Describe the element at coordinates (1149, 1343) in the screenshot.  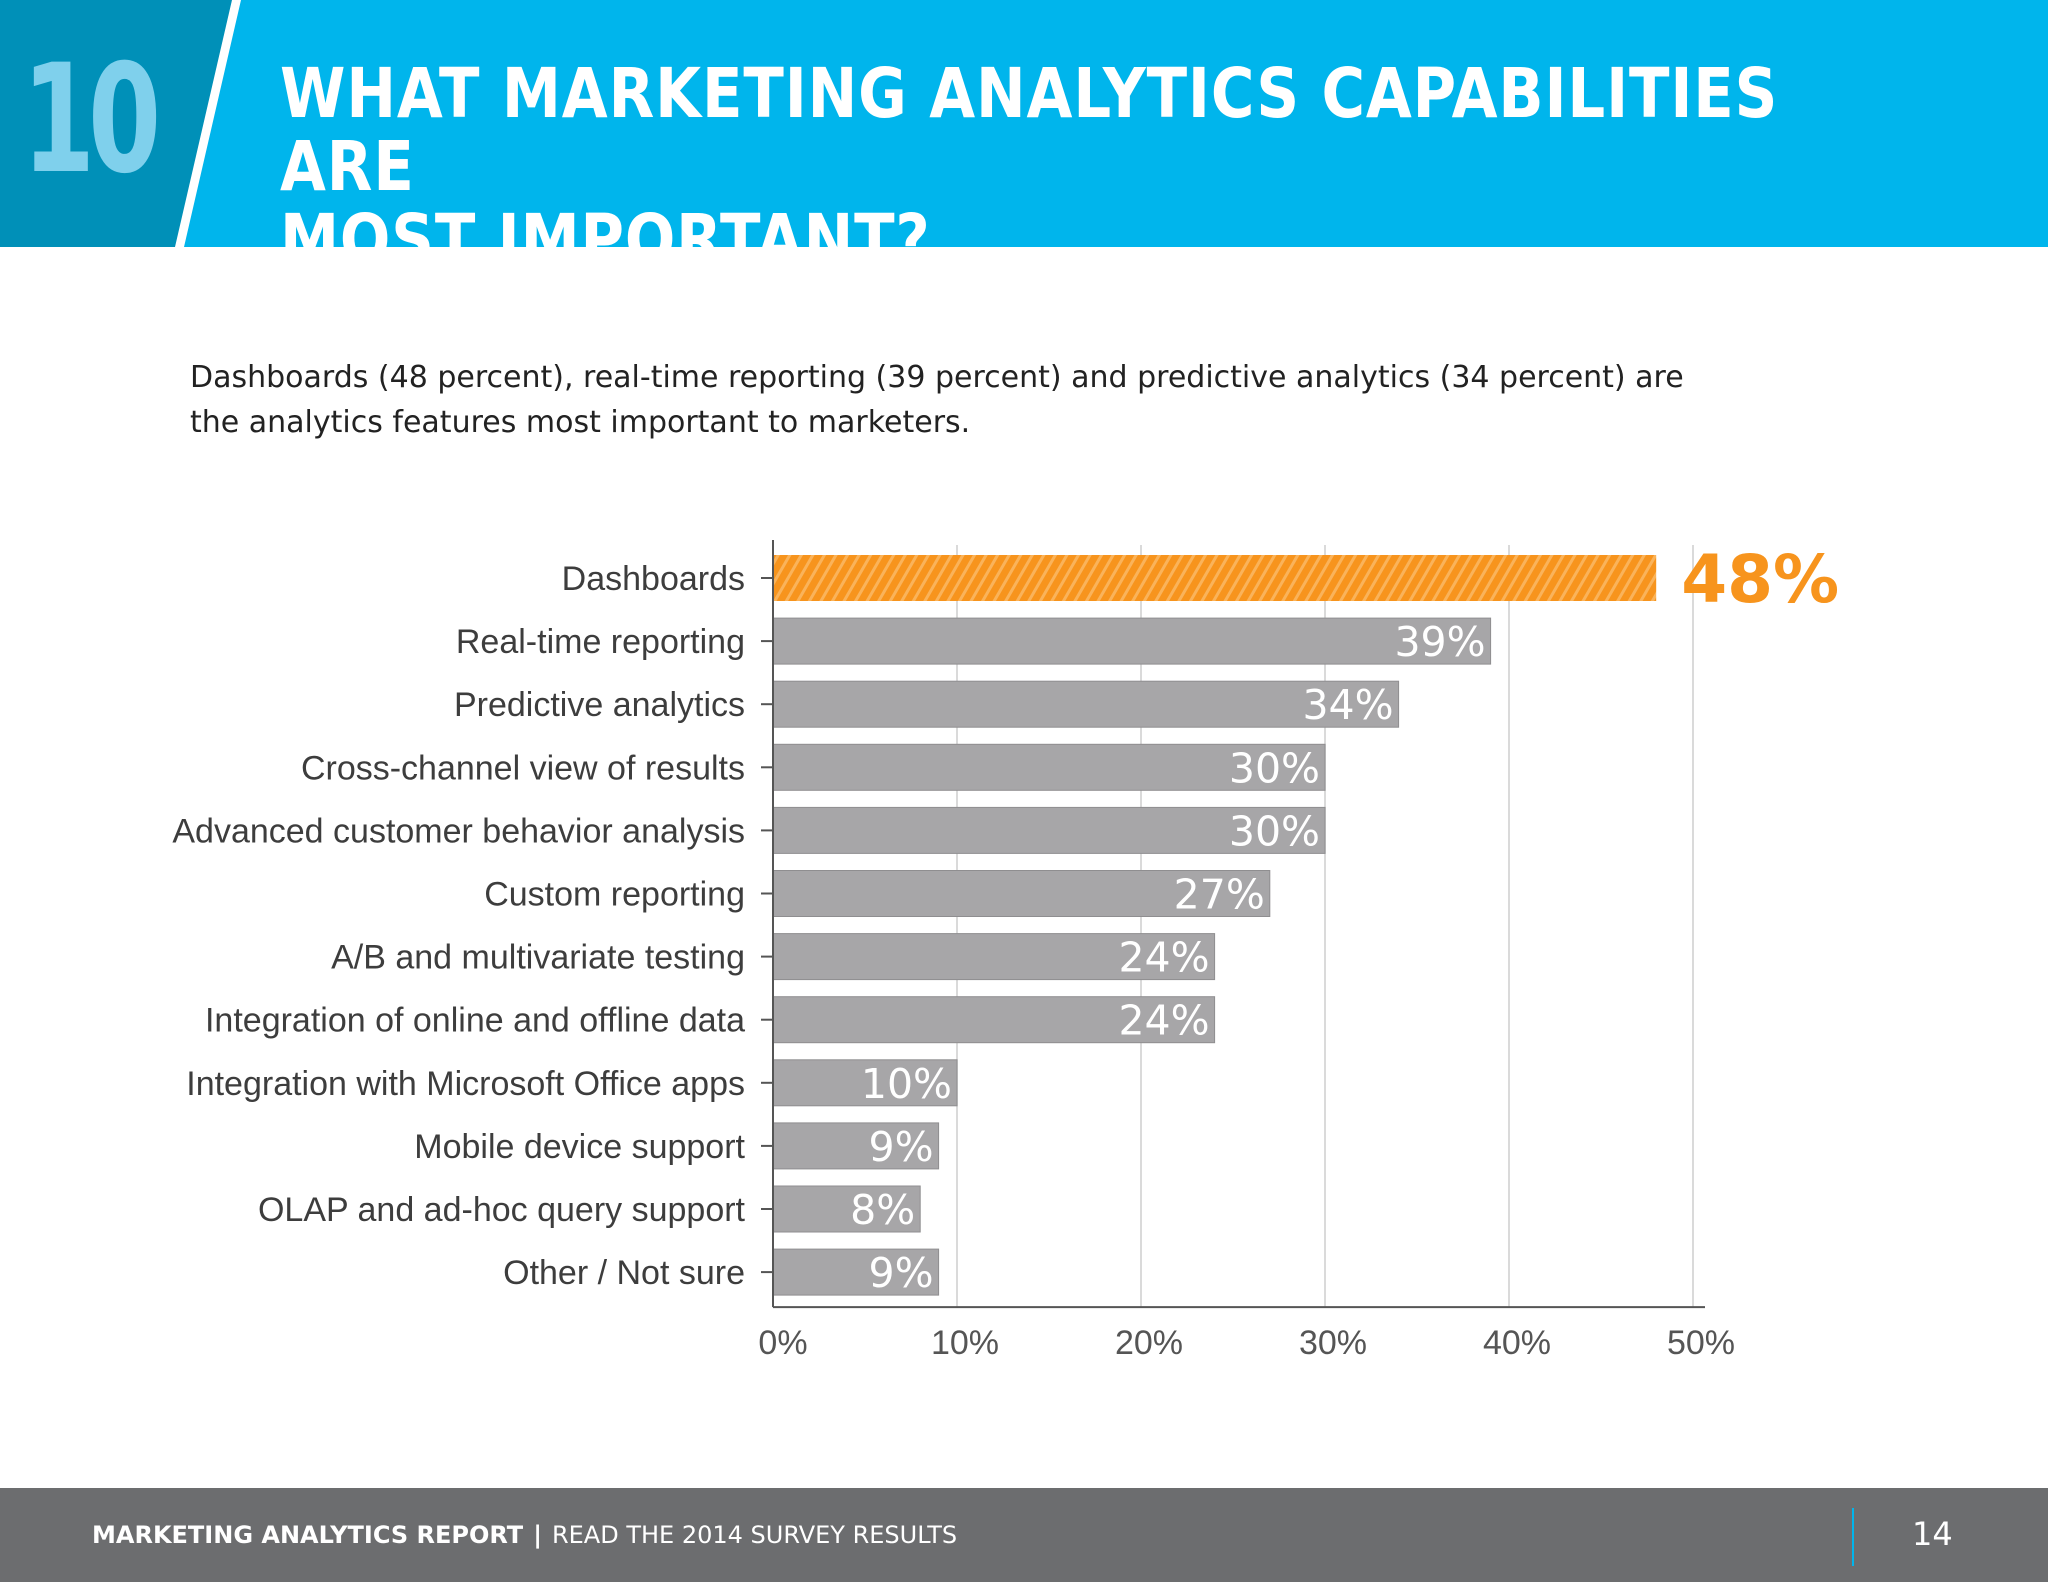
I see `x-tick-label: 20%` at that location.